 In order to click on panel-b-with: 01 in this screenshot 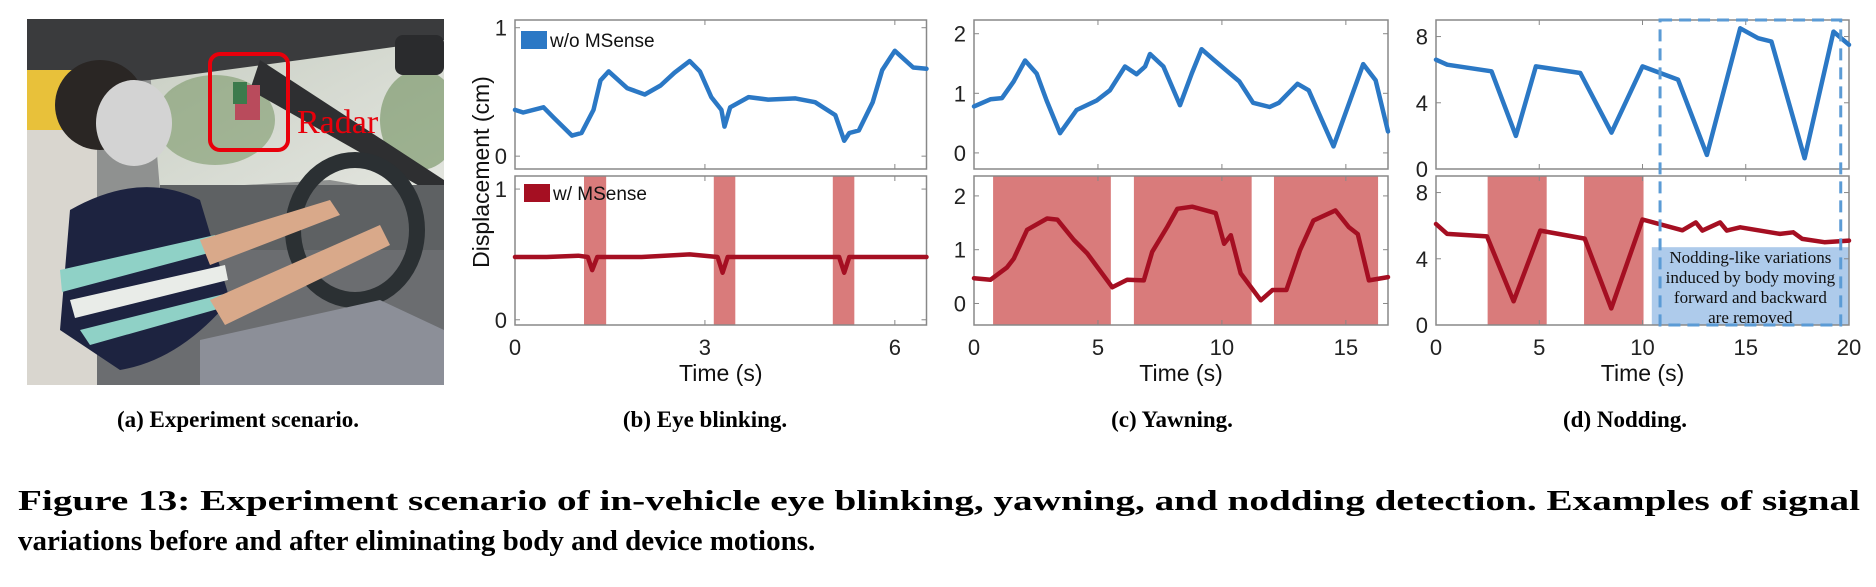, I will do `click(712, 254)`.